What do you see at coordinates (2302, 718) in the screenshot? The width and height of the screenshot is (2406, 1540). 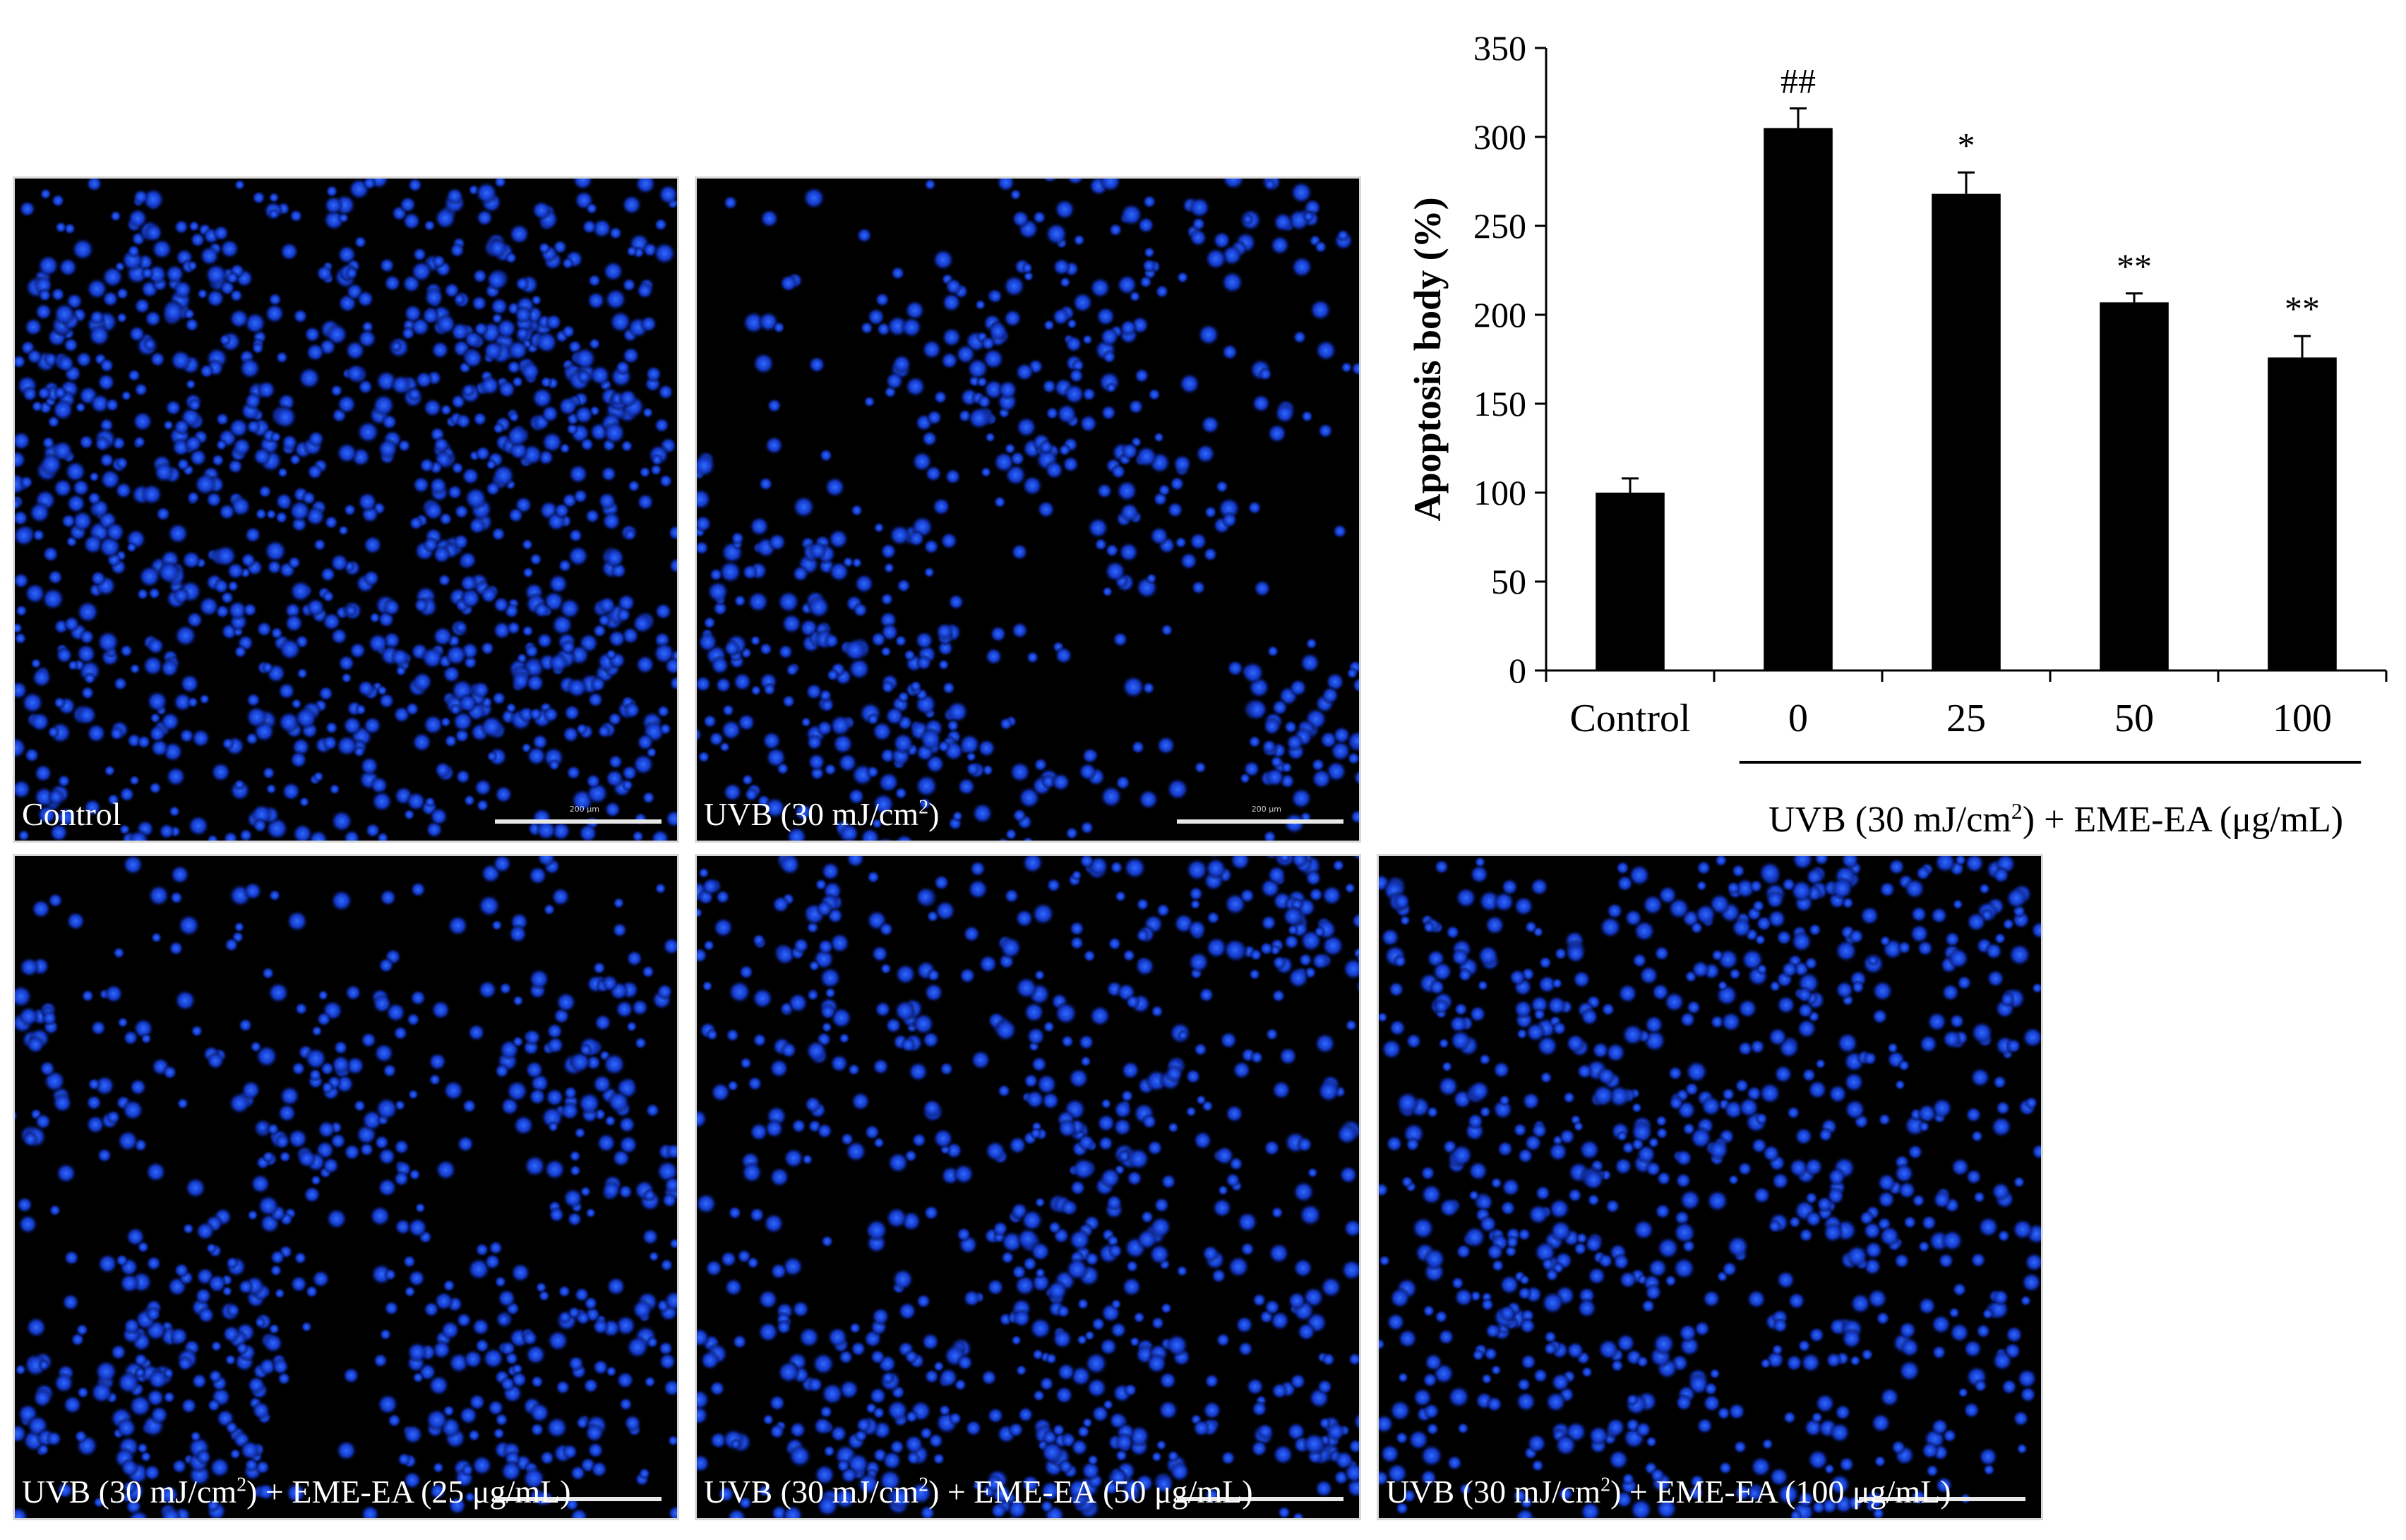 I see `x-category-label: 100` at bounding box center [2302, 718].